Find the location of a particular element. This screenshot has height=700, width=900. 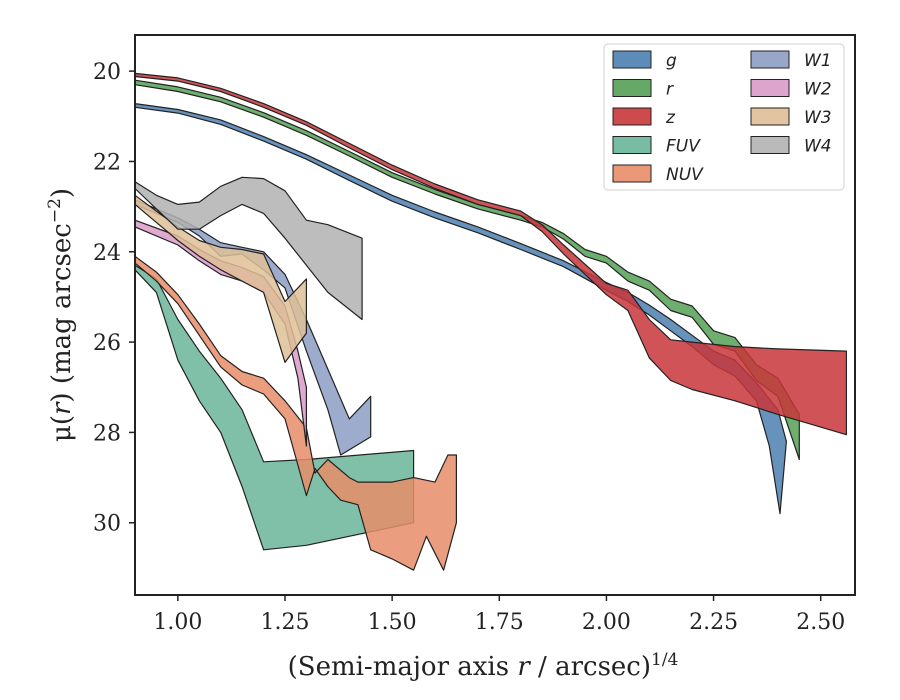

legend-label-w3: W3 is located at coordinates (818, 118).